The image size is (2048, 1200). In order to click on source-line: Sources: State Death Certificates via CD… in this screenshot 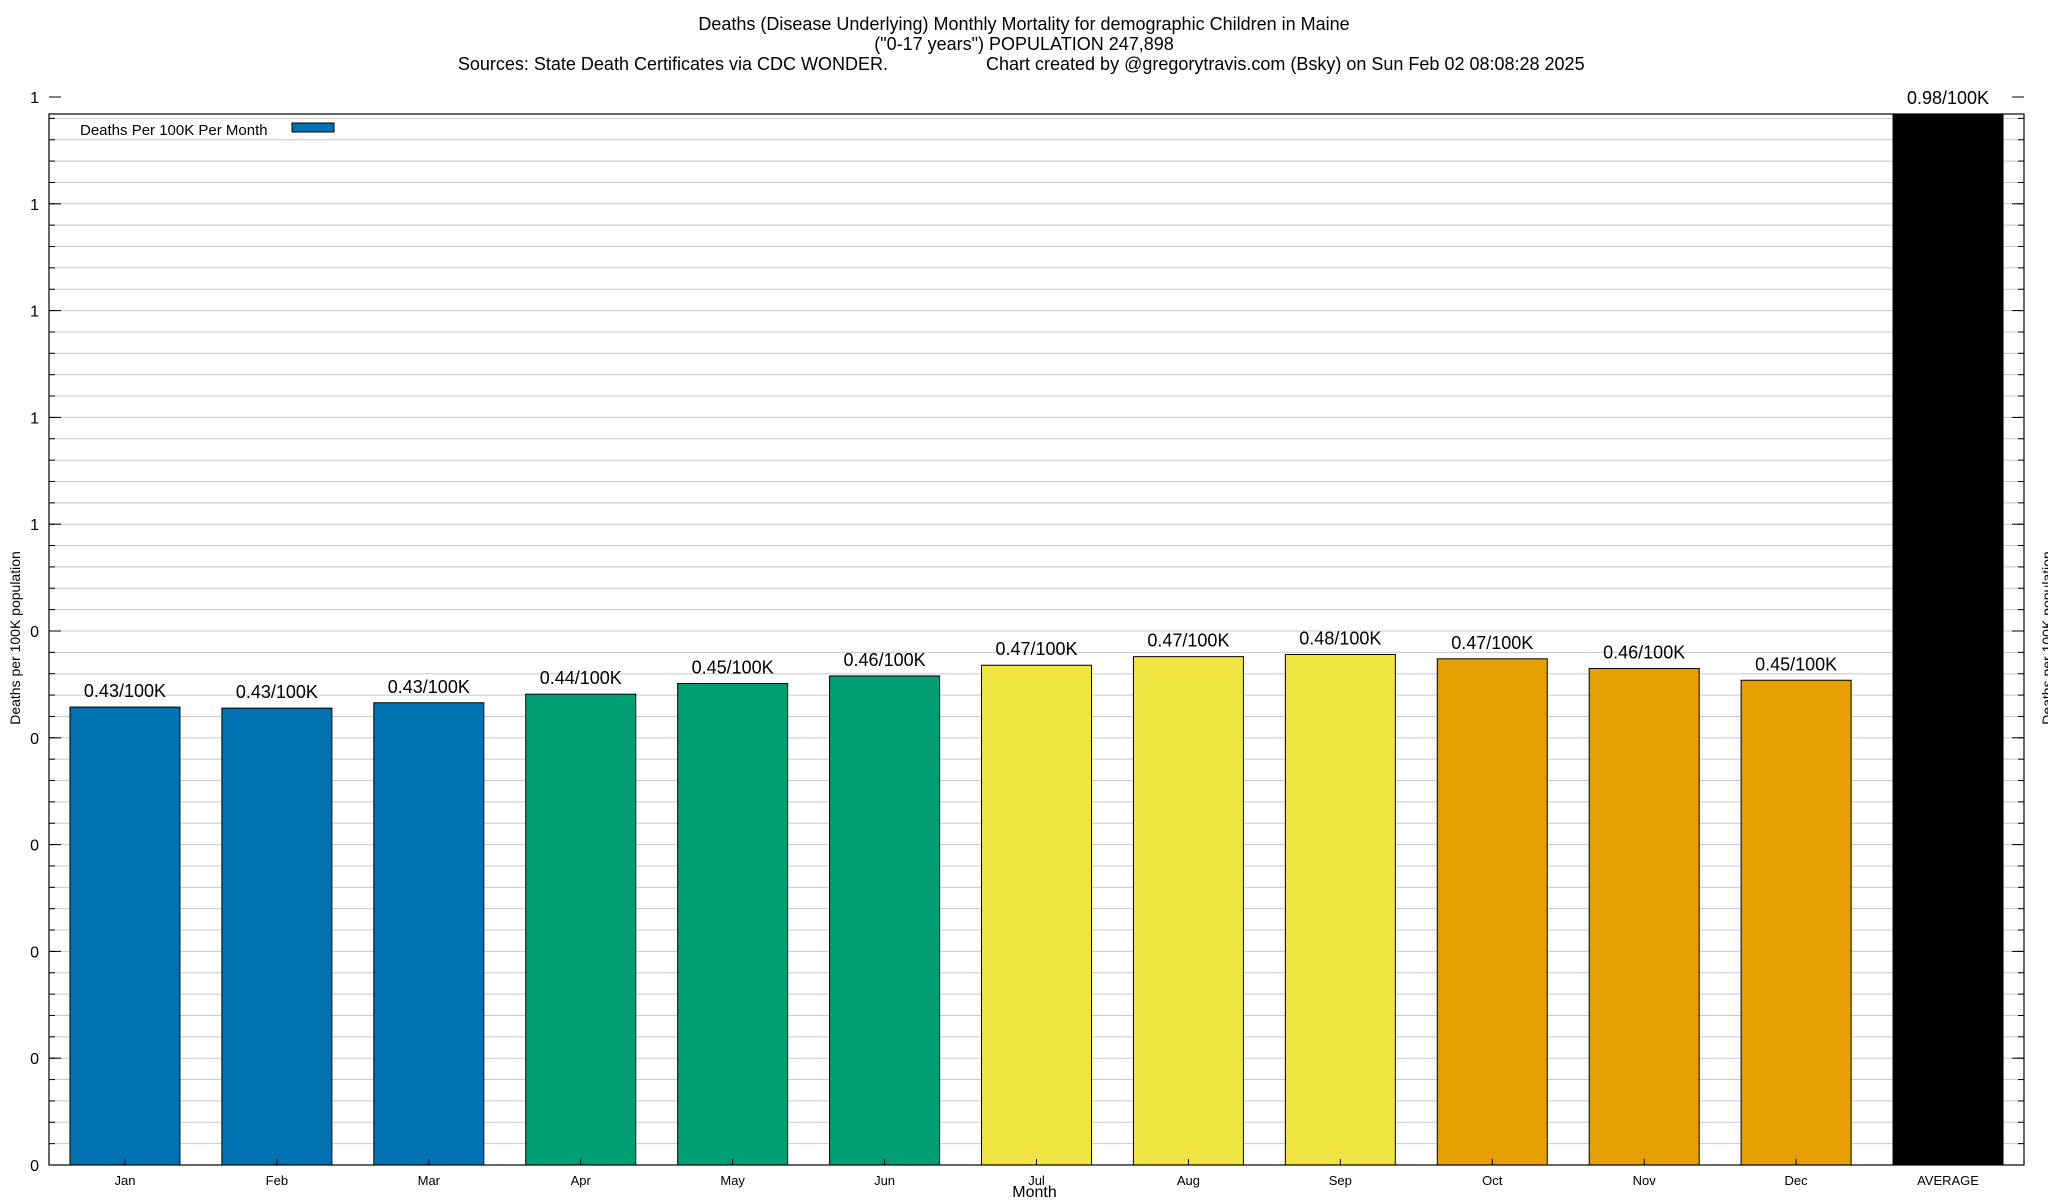, I will do `click(1024, 64)`.